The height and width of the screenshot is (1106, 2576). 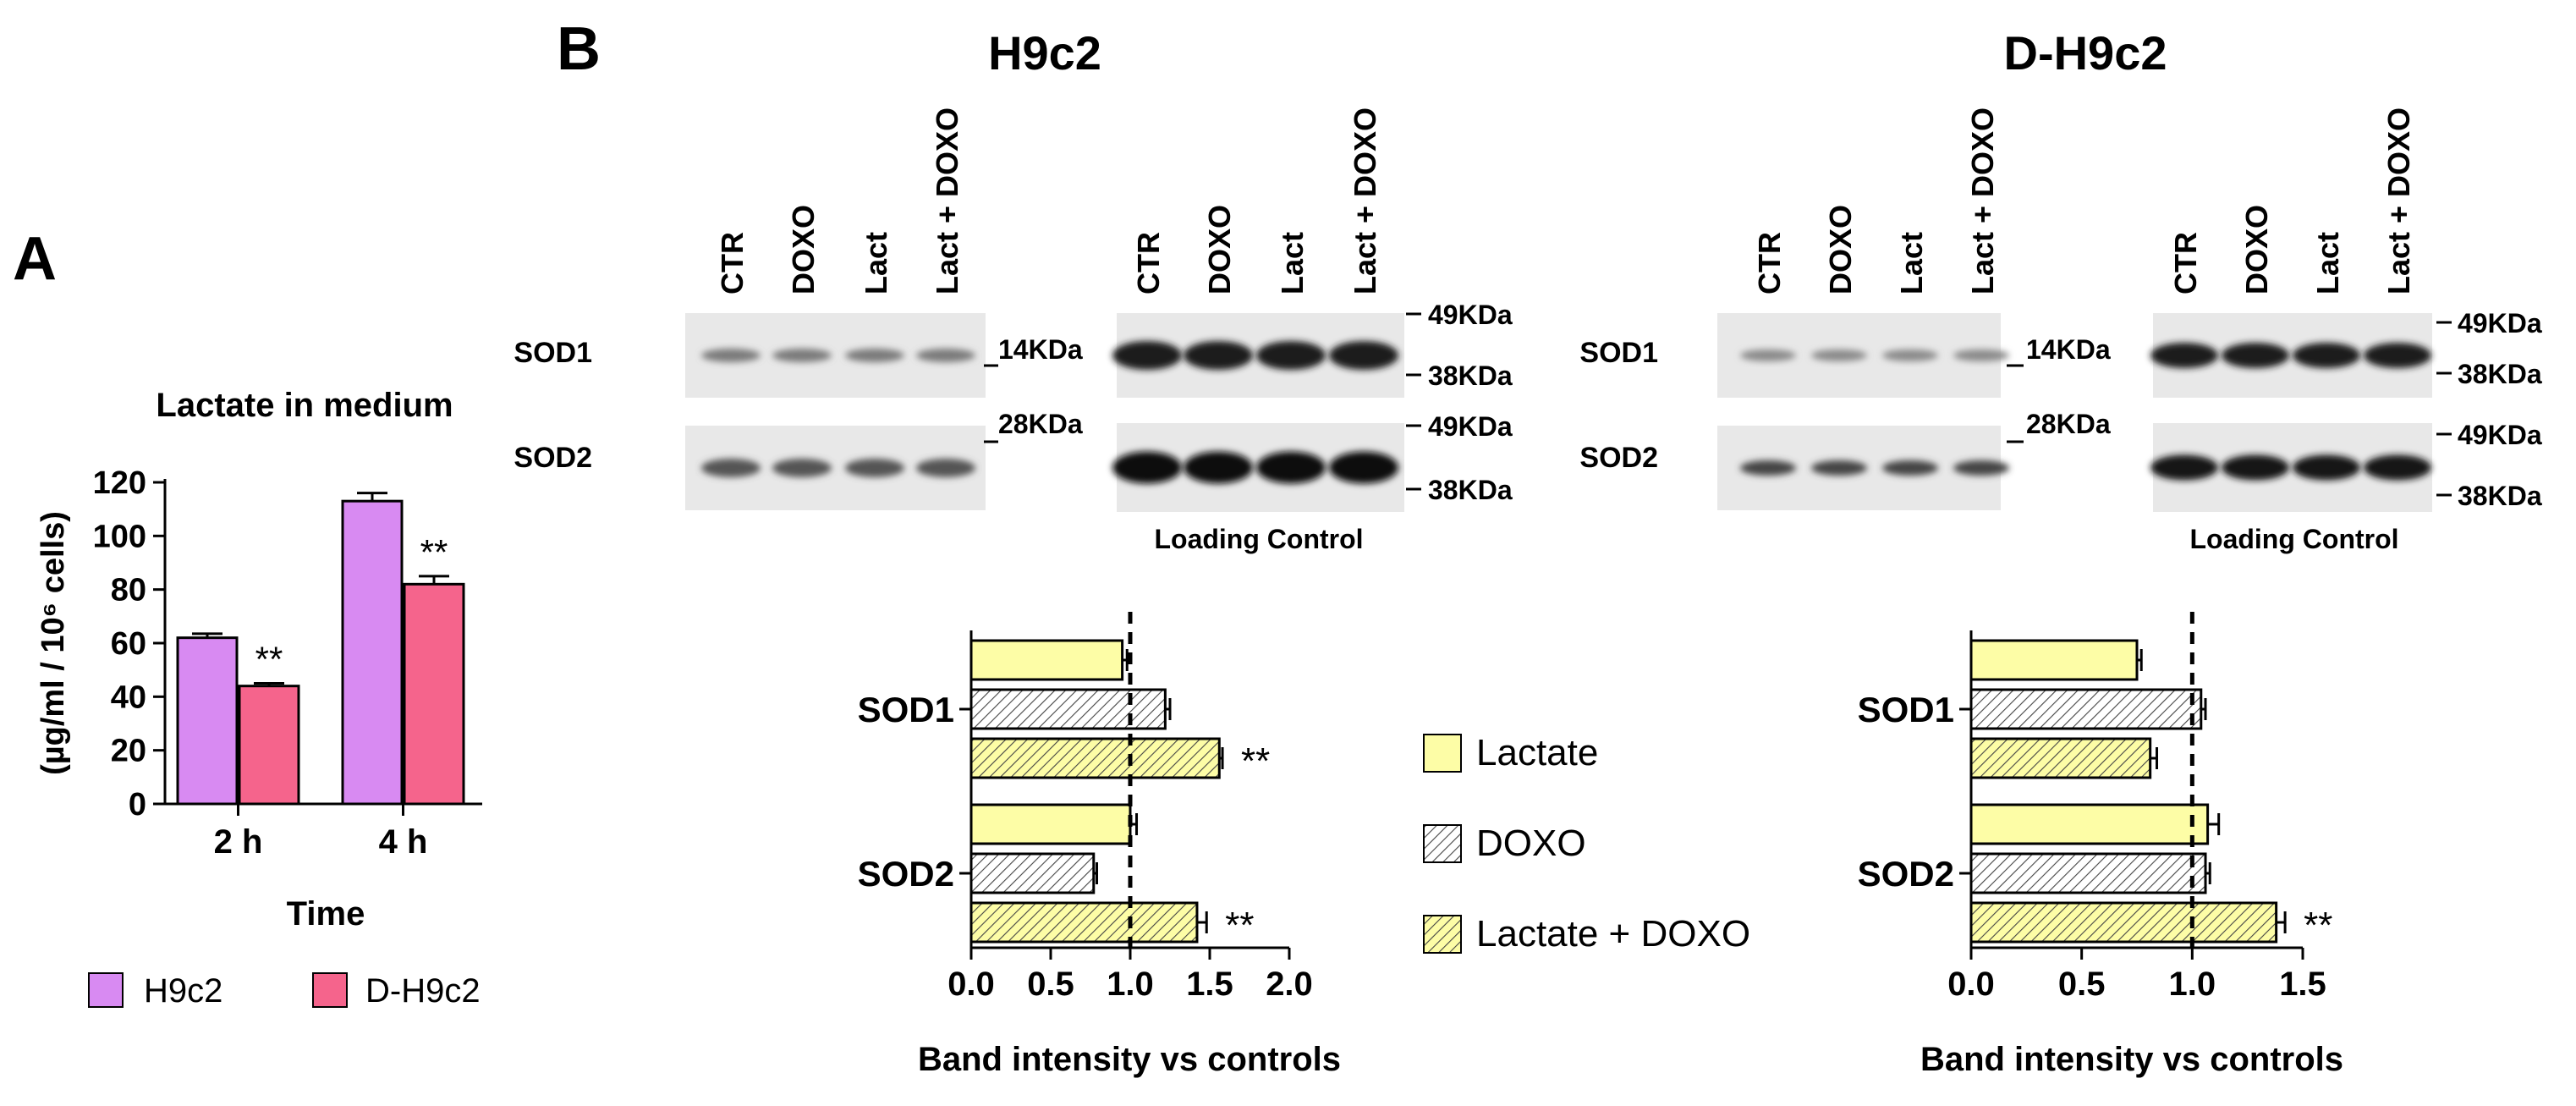 What do you see at coordinates (330, 990) in the screenshot?
I see `legend-a-dh9c2-swatch` at bounding box center [330, 990].